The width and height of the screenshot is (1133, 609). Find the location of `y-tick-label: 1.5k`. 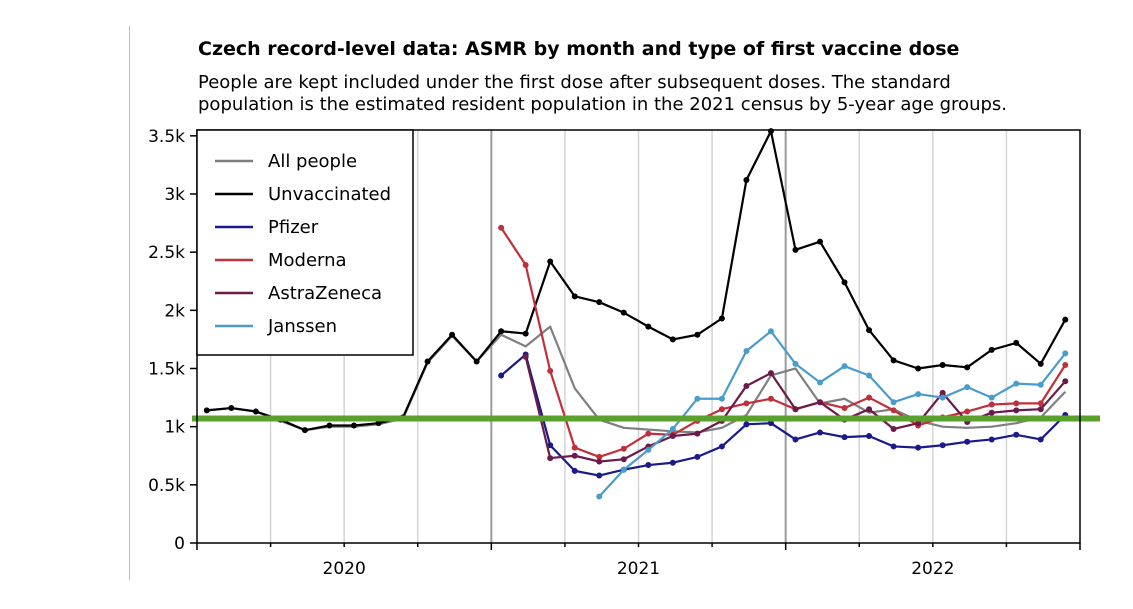

y-tick-label: 1.5k is located at coordinates (166, 369).